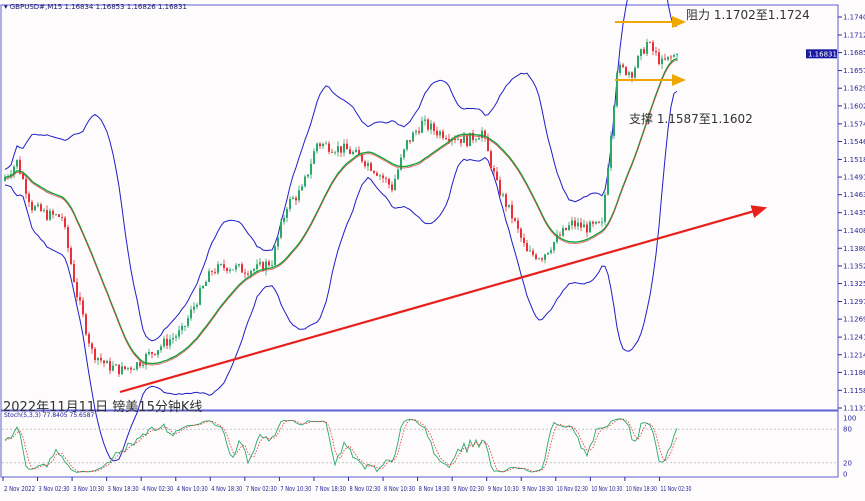  Describe the element at coordinates (434, 489) in the screenshot. I see `x-tick-label: 8 Nov 18:30` at that location.